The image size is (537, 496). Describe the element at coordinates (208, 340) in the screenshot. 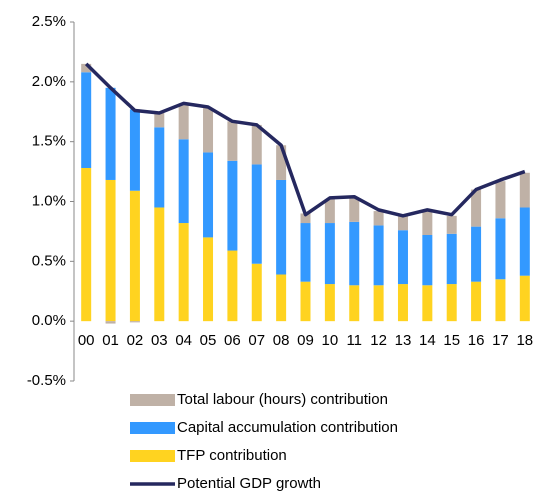

I see `x-tick-label: 05` at that location.